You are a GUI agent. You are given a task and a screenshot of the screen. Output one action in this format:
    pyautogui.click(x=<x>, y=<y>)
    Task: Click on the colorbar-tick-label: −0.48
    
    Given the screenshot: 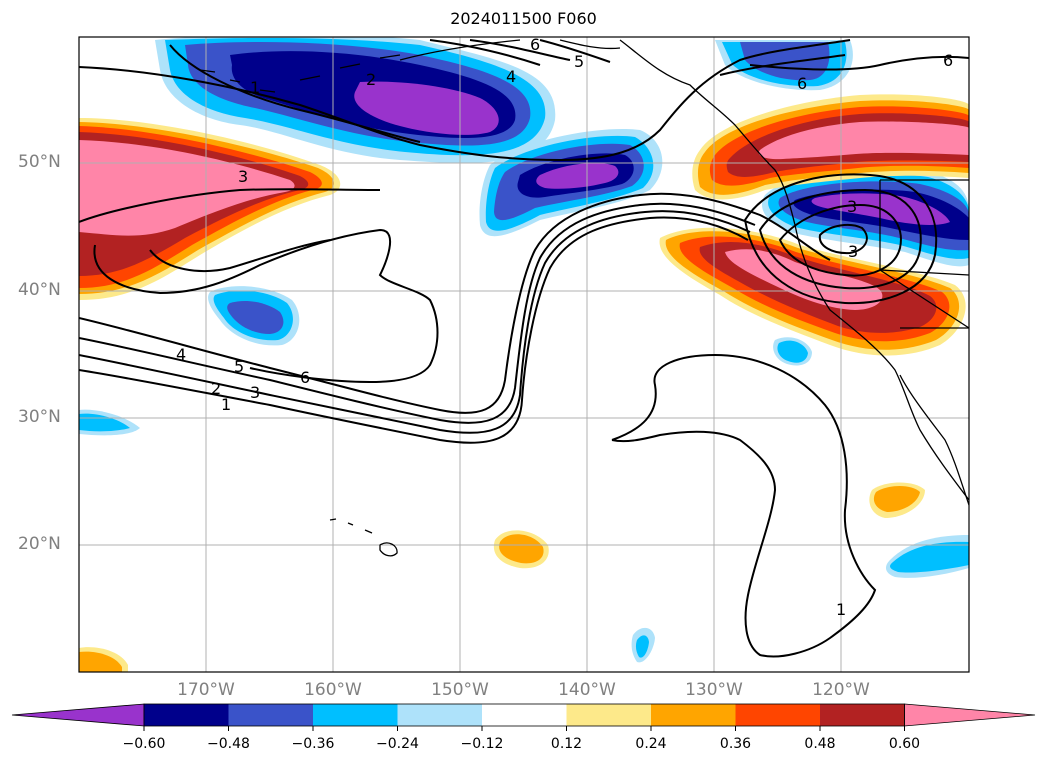 What is the action you would take?
    pyautogui.click(x=228, y=744)
    